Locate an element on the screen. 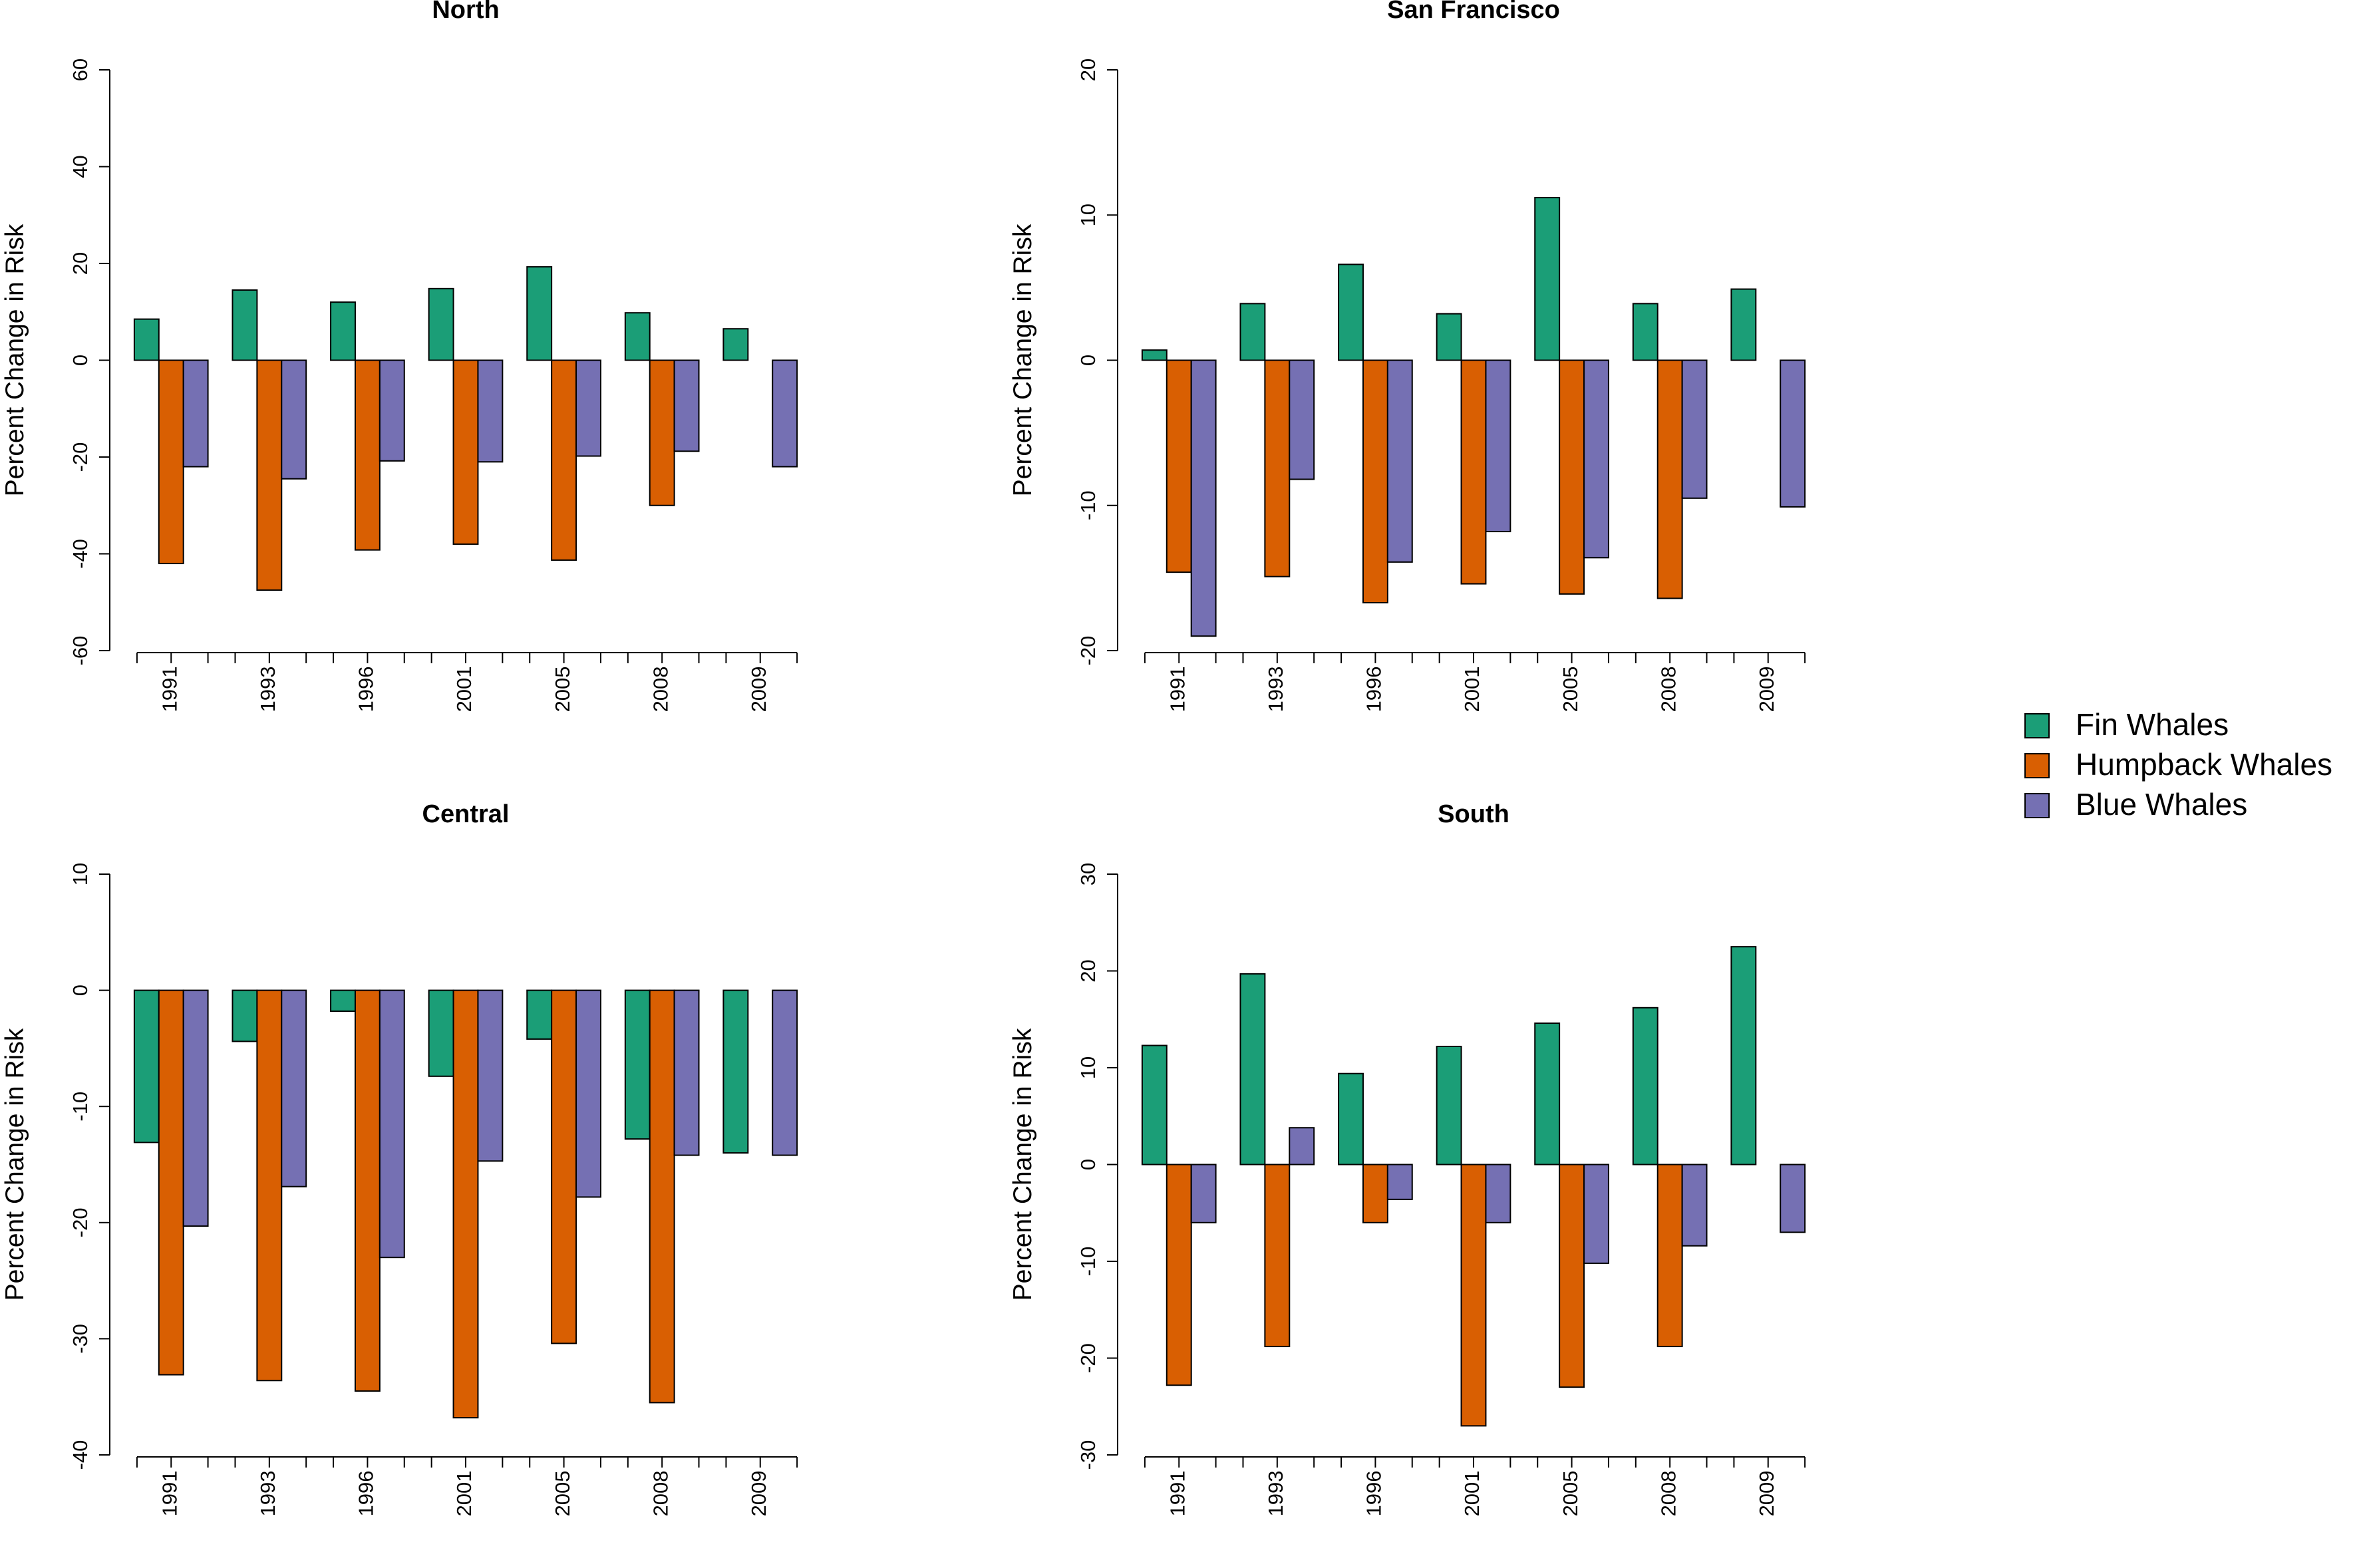 The height and width of the screenshot is (1568, 2361). panel-title-north: North is located at coordinates (465, 12).